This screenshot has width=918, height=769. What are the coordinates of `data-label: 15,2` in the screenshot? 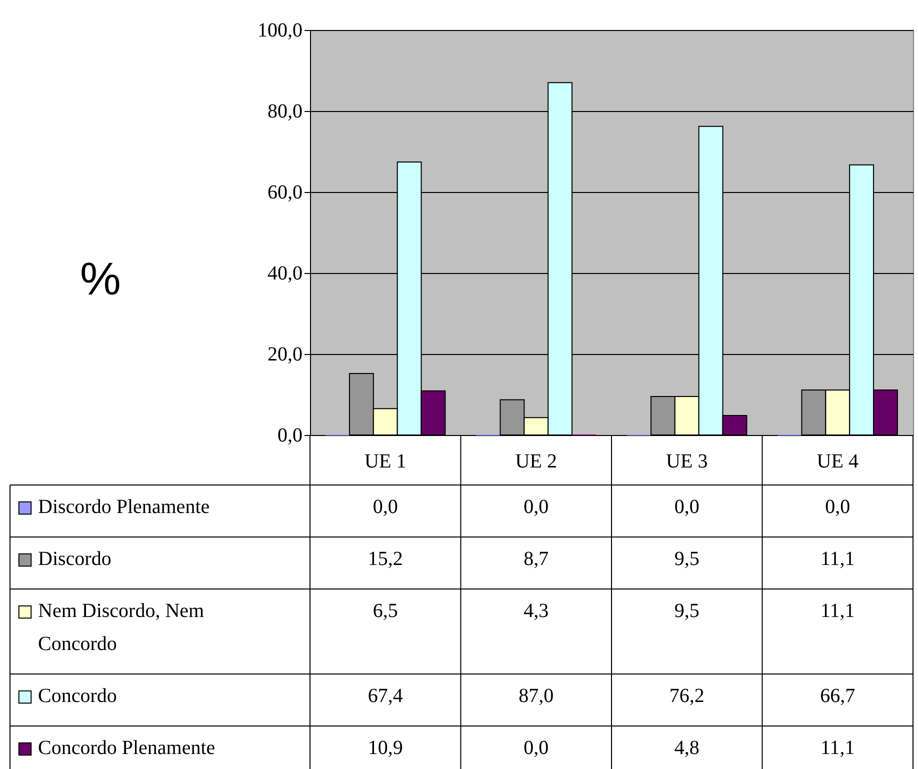 It's located at (385, 559).